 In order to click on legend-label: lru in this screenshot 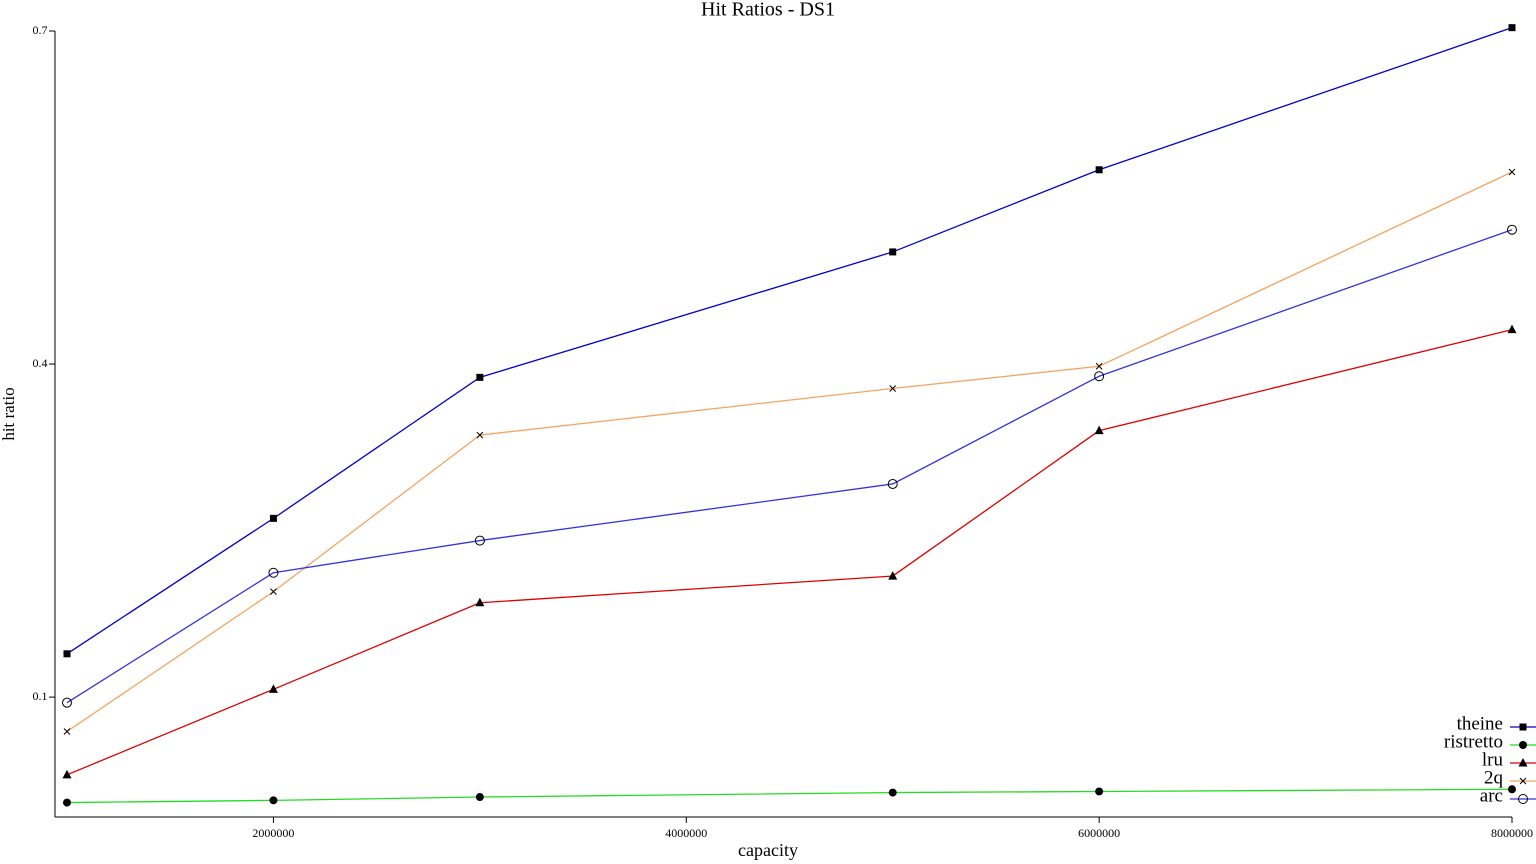, I will do `click(1493, 759)`.